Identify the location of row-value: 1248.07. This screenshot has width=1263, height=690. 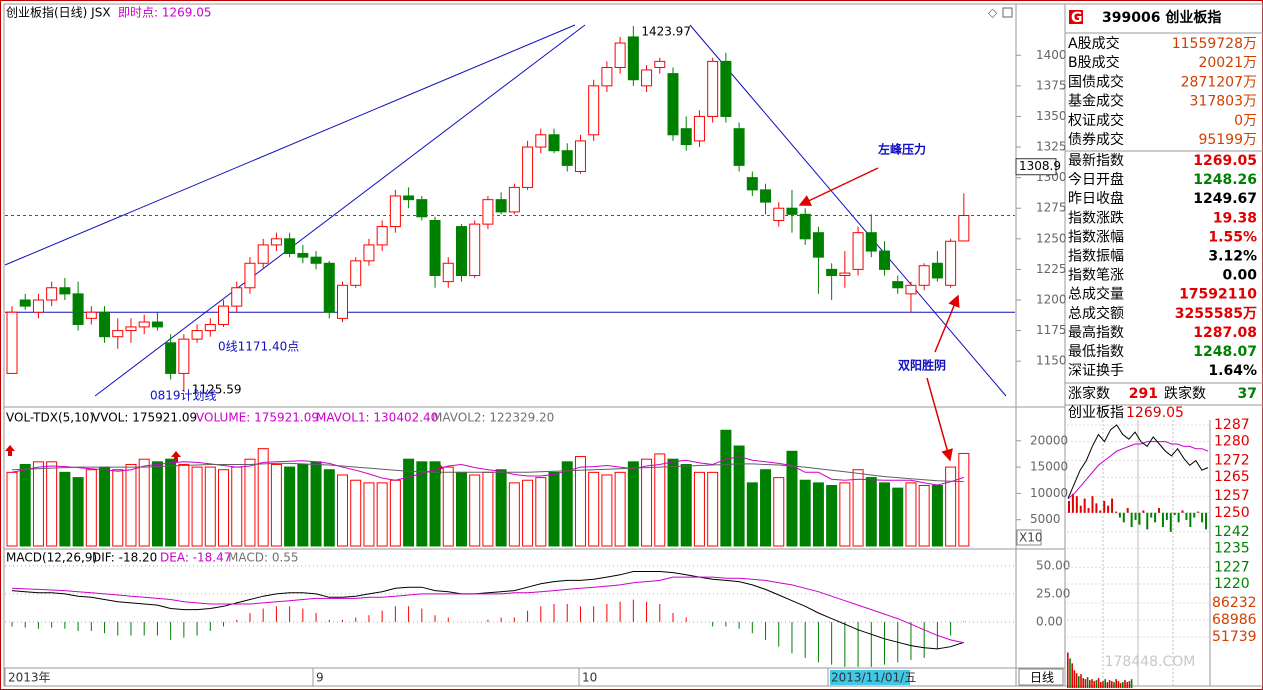
(1225, 352).